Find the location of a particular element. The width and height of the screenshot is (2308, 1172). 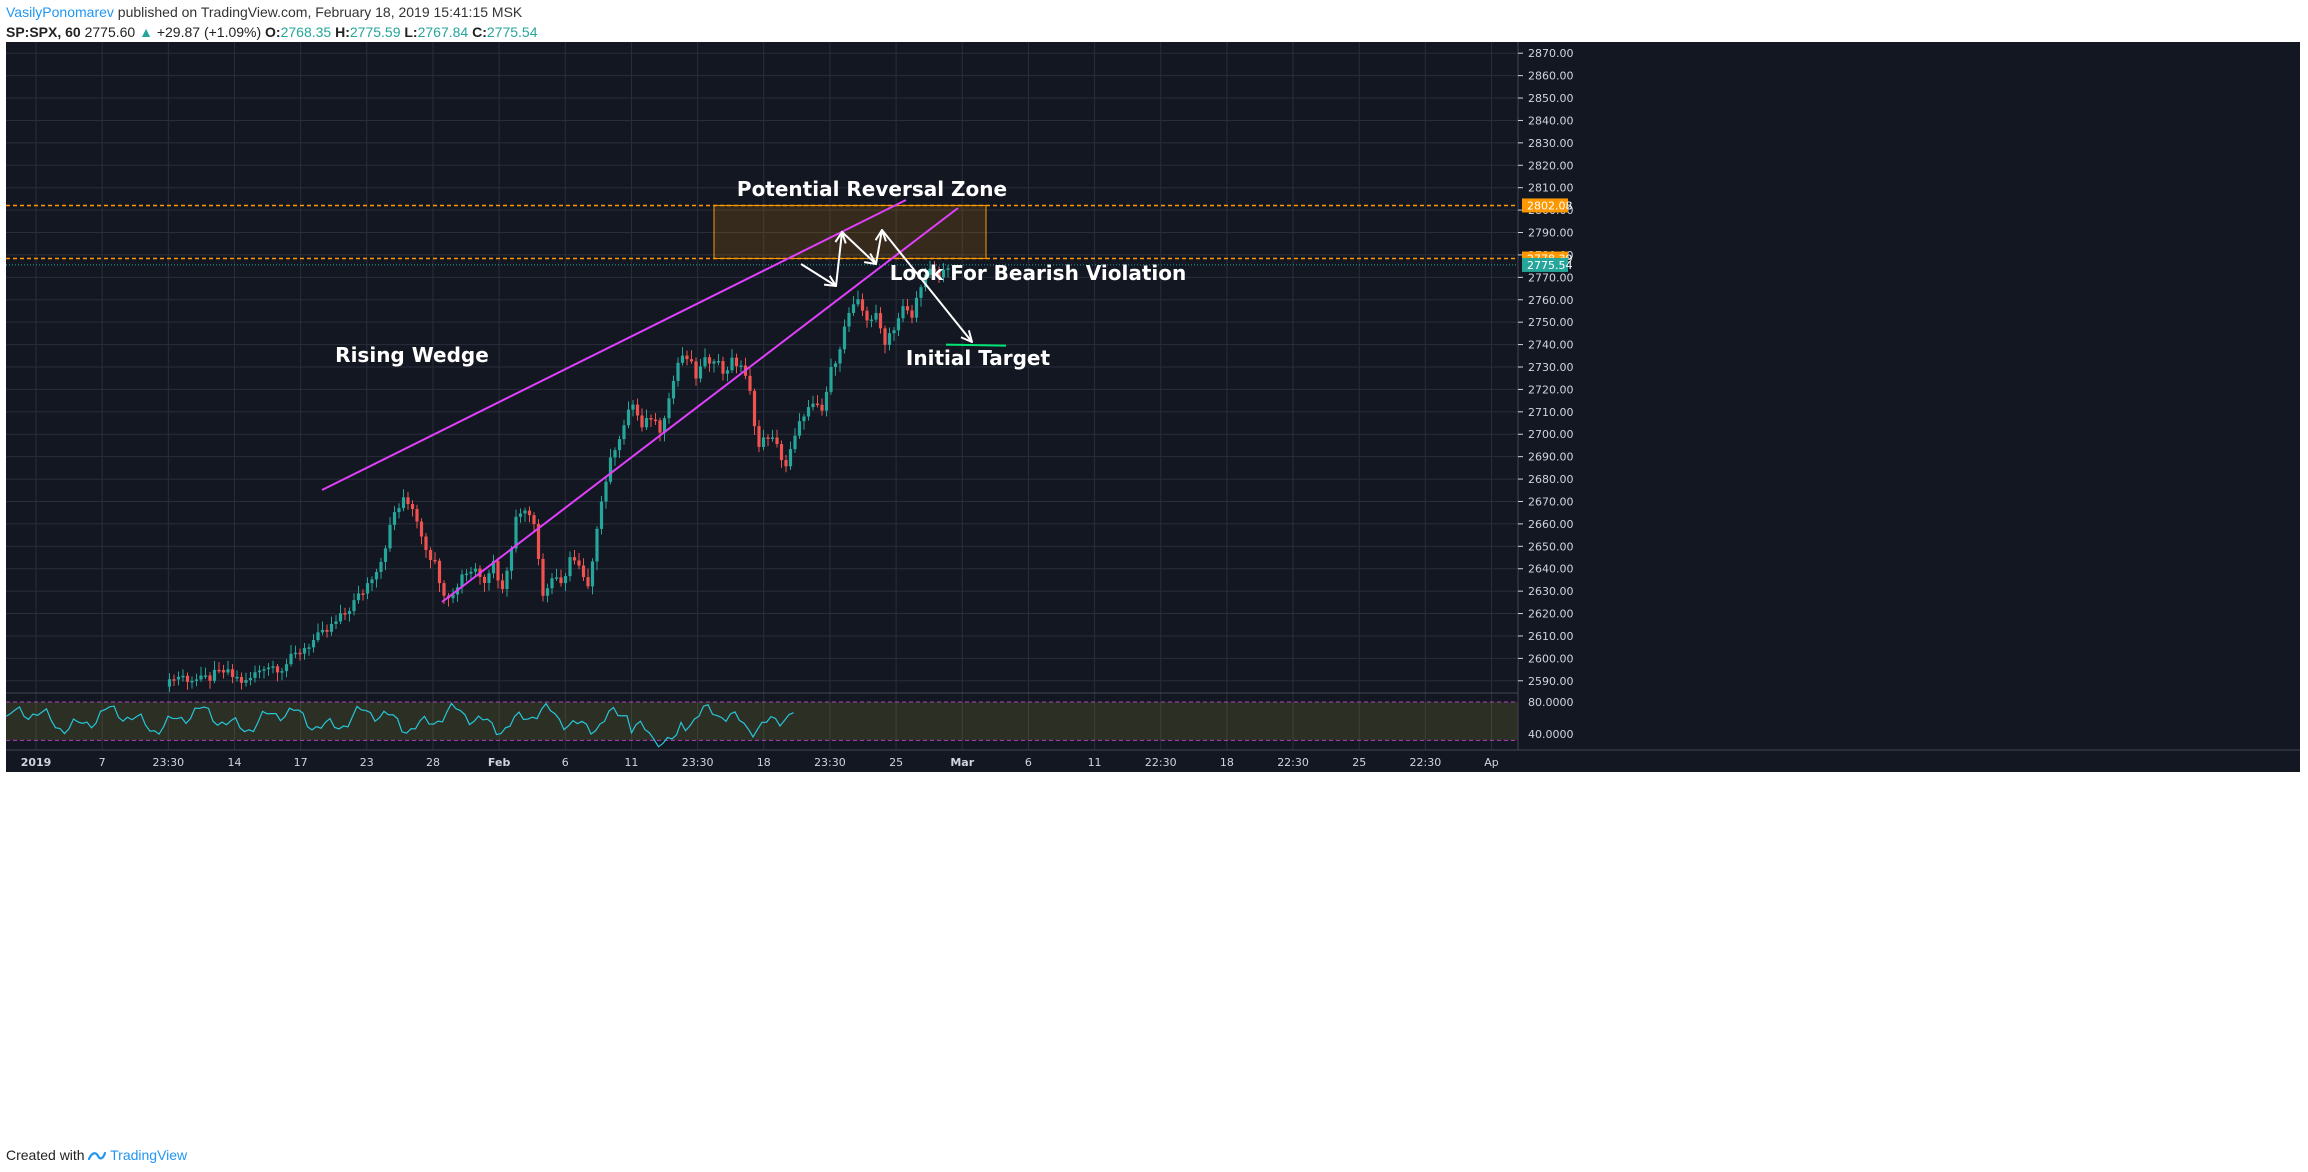

time-tick-label: 23 is located at coordinates (367, 762).